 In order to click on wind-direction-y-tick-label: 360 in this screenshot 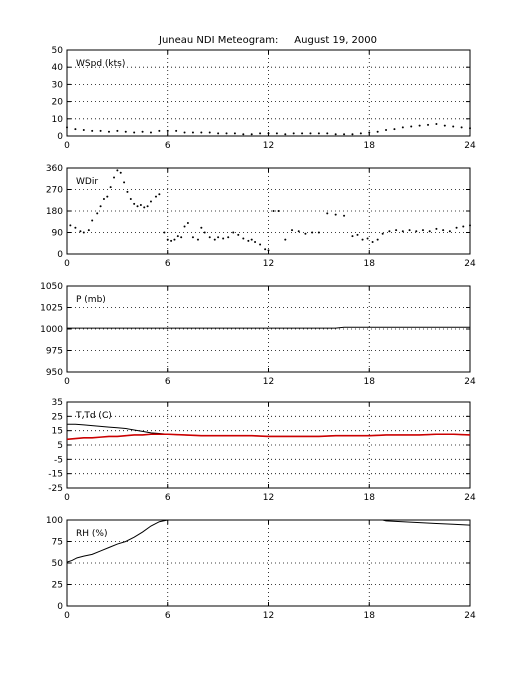, I will do `click(54, 169)`.